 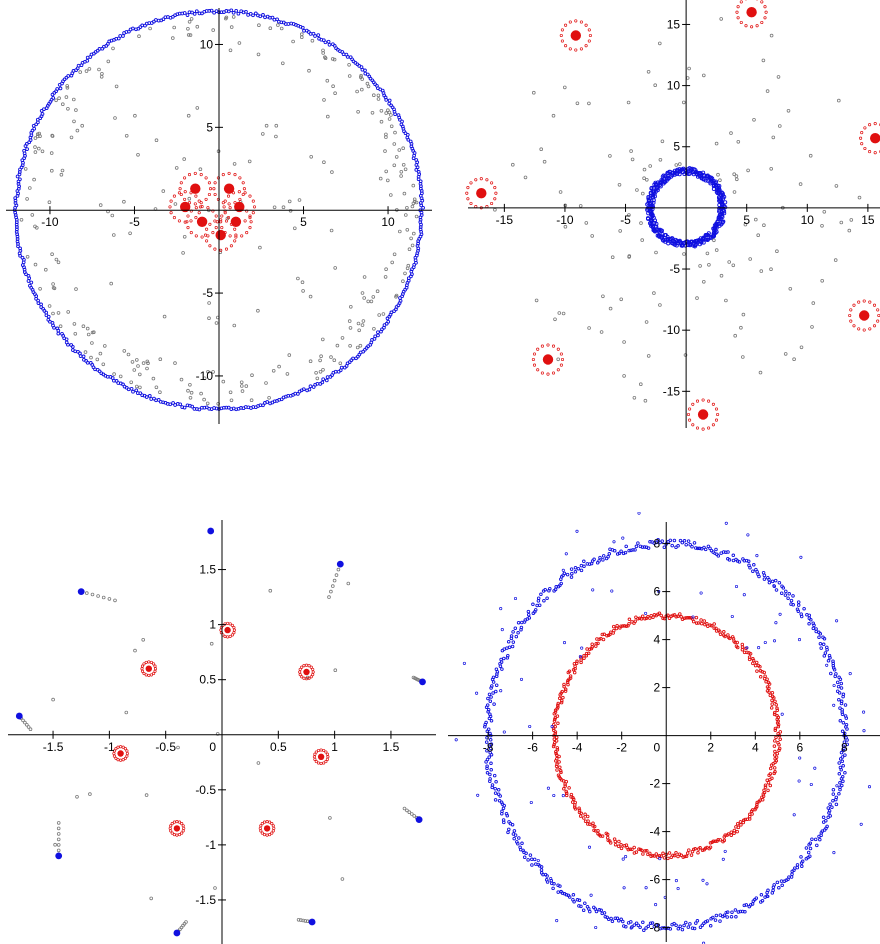 What do you see at coordinates (674, 269) in the screenshot?
I see `y-tick-label: -5` at bounding box center [674, 269].